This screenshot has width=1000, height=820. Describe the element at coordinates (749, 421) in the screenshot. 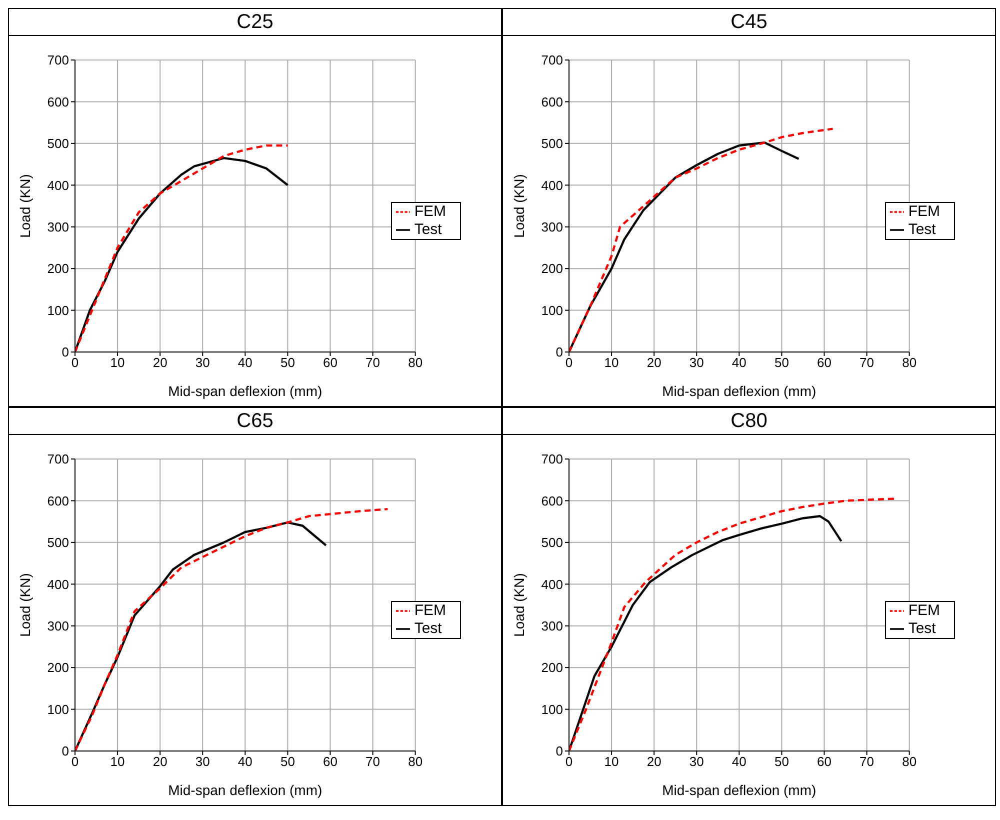

I see `chart-title: C80` at that location.